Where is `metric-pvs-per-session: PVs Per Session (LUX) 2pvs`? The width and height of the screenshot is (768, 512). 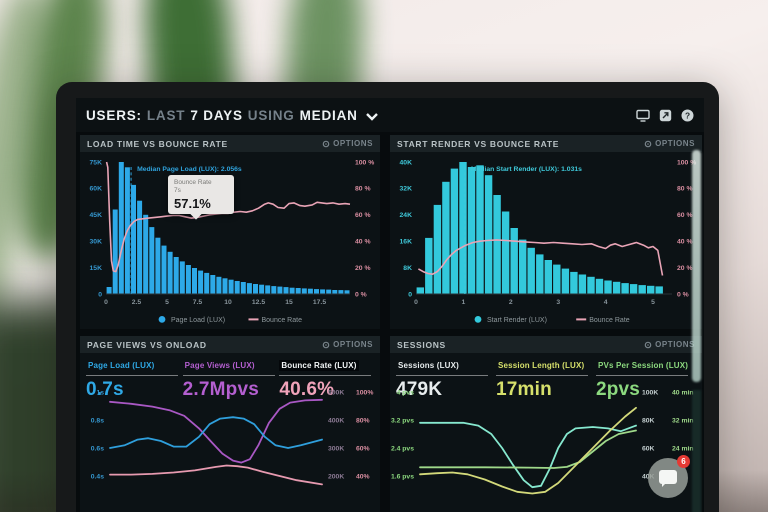
metric-pvs-per-session: PVs Per Session (LUX) 2pvs is located at coordinates (645, 378).